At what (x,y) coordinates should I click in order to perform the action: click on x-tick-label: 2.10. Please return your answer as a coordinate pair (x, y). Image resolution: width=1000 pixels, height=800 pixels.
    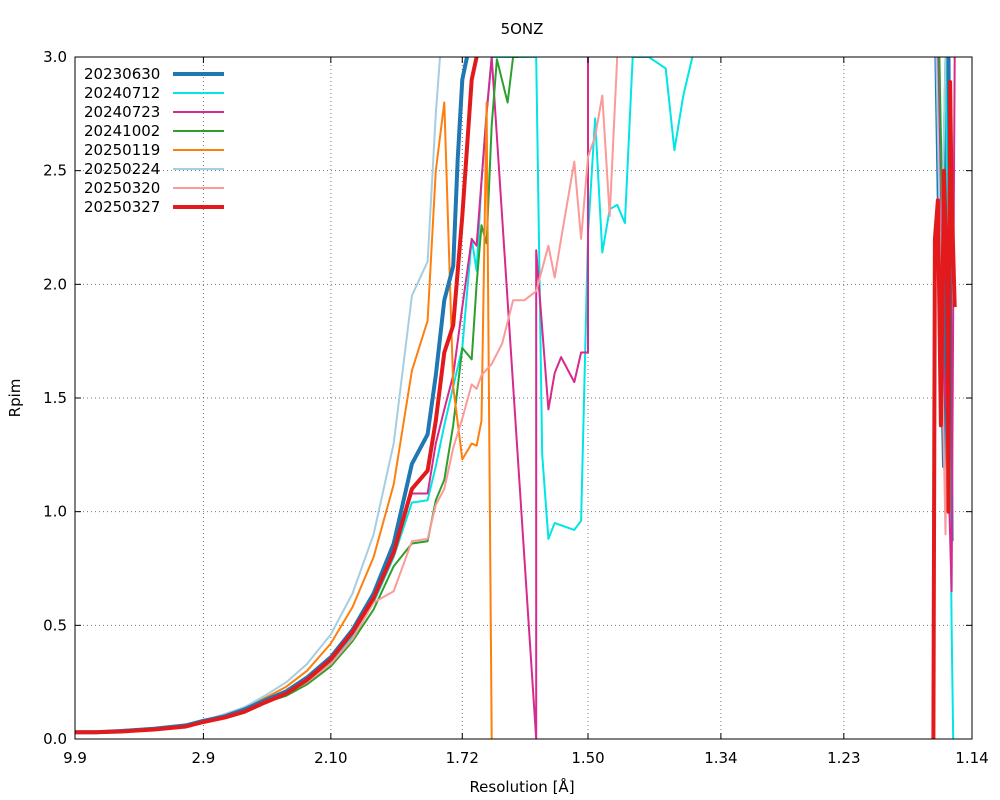
    Looking at the image, I should click on (330, 758).